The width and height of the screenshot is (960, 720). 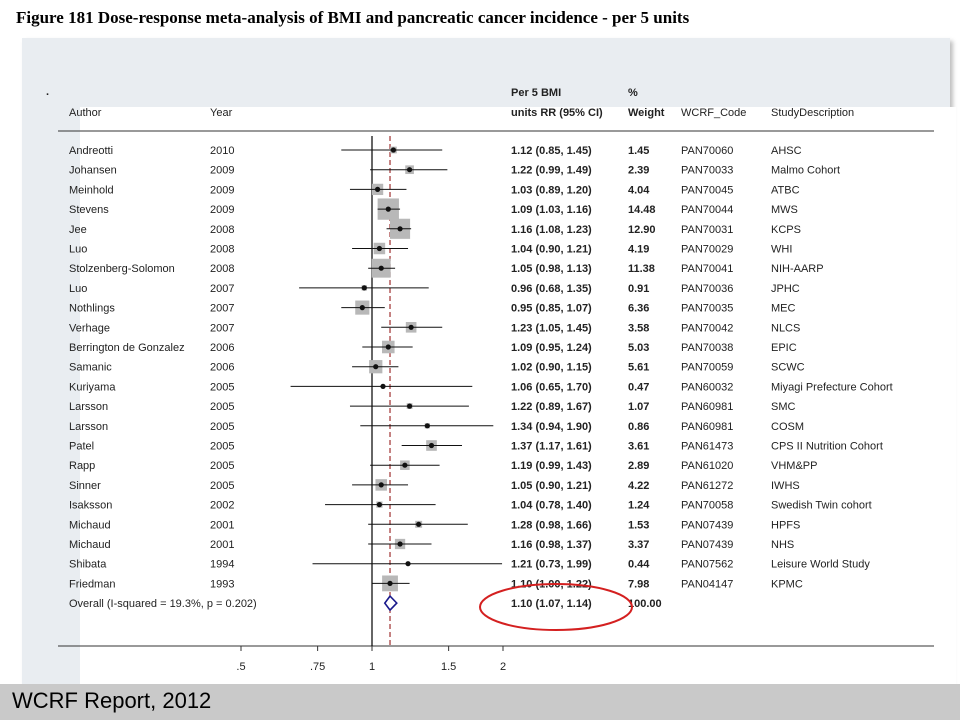 What do you see at coordinates (638, 328) in the screenshot?
I see `study-weight: 3.58` at bounding box center [638, 328].